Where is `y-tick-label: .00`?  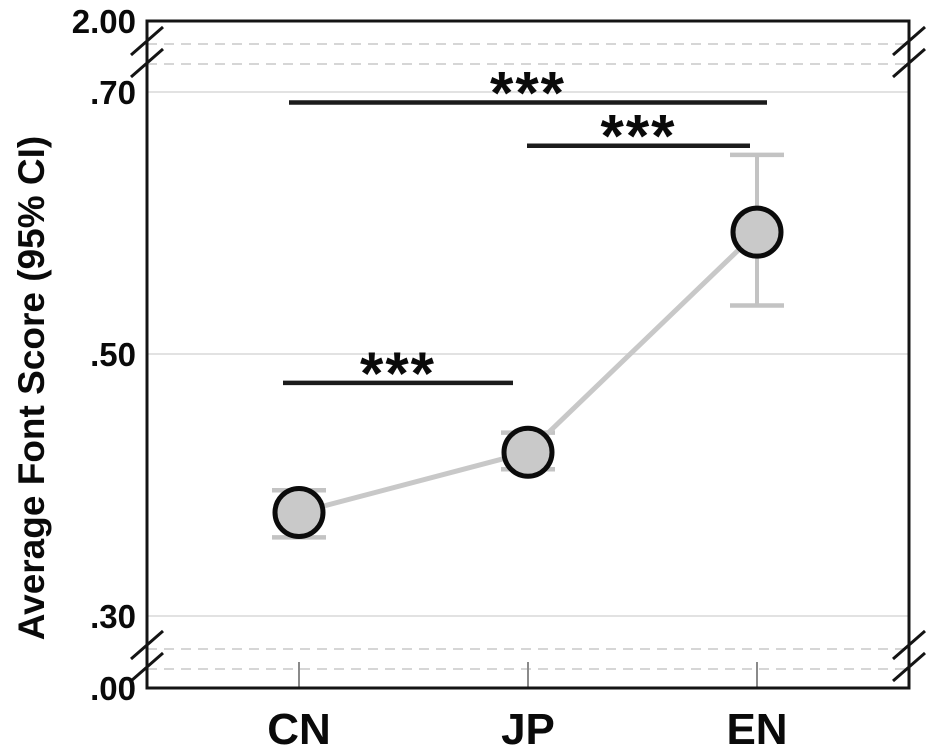
y-tick-label: .00 is located at coordinates (113, 688).